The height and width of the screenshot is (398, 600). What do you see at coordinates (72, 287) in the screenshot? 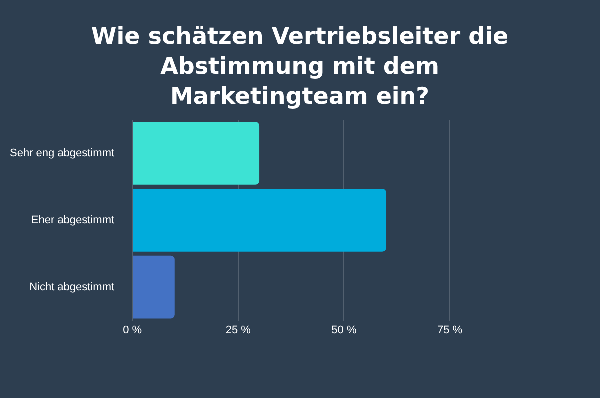
I see `y-tick-label: Nicht abgestimmt` at bounding box center [72, 287].